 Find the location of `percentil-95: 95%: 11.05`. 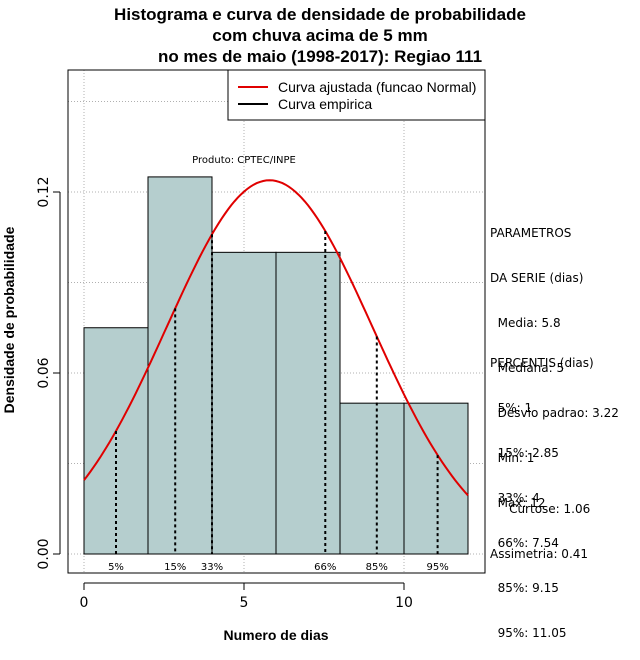

percentil-95: 95%: 11.05 is located at coordinates (528, 633).